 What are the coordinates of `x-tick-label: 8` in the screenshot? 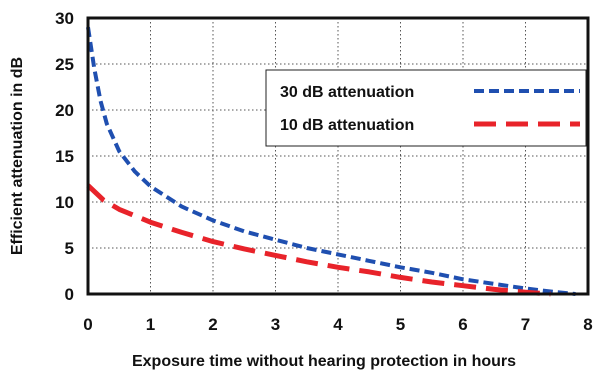 It's located at (587, 324).